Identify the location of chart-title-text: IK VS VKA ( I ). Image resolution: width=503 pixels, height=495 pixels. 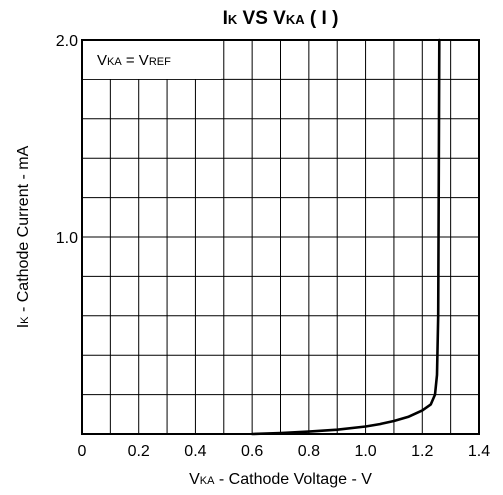
(281, 18).